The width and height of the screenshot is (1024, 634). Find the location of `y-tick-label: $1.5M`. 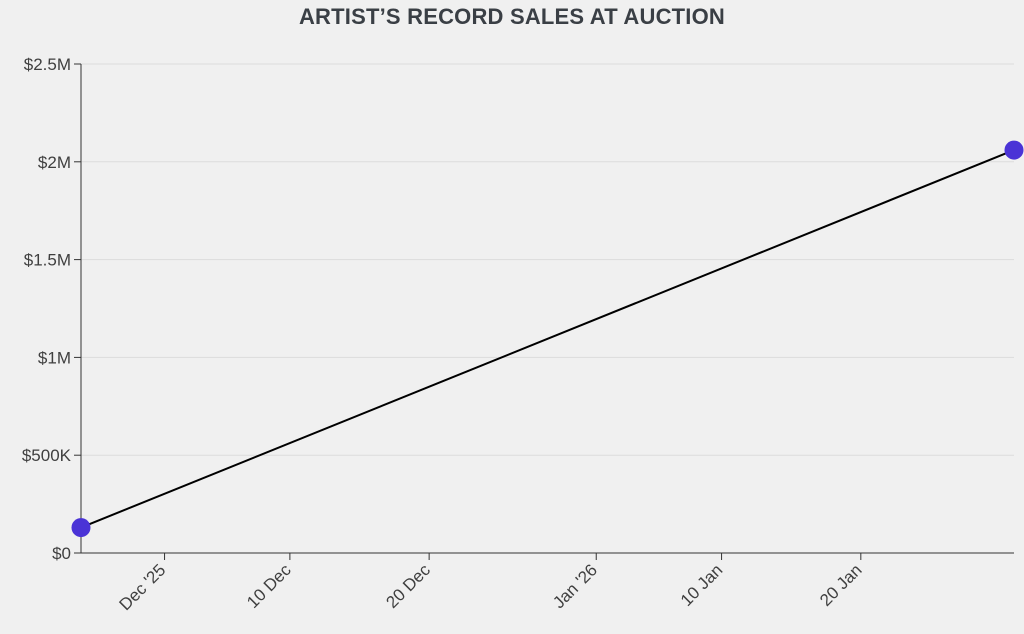

y-tick-label: $1.5M is located at coordinates (47, 260).